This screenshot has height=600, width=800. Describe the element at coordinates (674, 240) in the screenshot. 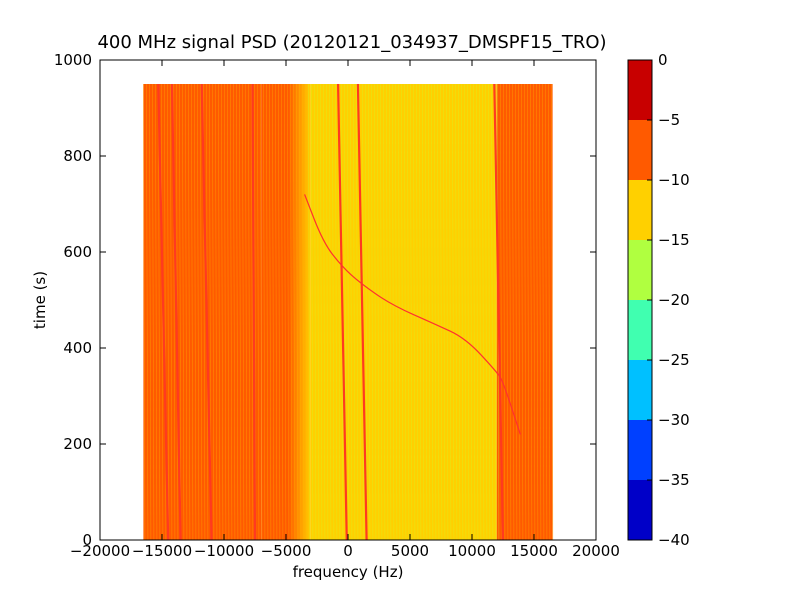

I see `colorbar-tick-label: −15` at that location.